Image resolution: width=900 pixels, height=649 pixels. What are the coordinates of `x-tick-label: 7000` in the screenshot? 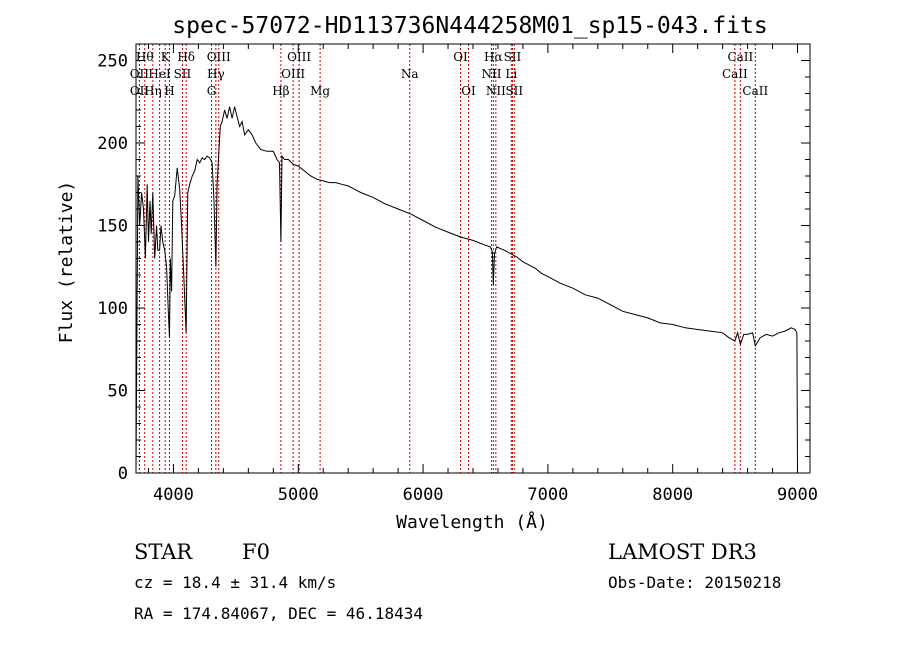 It's located at (547, 495).